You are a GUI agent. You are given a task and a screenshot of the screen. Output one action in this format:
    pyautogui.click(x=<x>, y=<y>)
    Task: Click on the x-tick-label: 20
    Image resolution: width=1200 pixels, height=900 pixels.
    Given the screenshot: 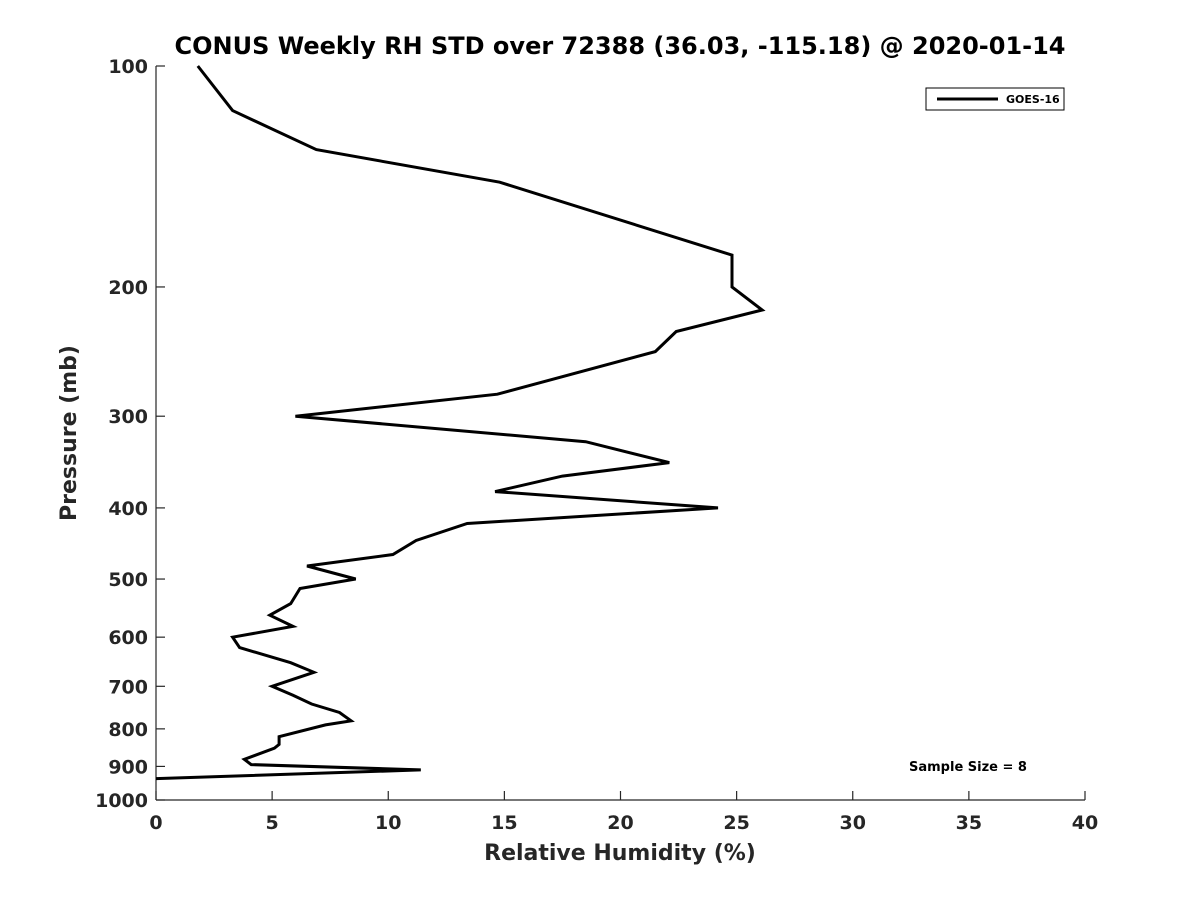 What is the action you would take?
    pyautogui.click(x=620, y=823)
    